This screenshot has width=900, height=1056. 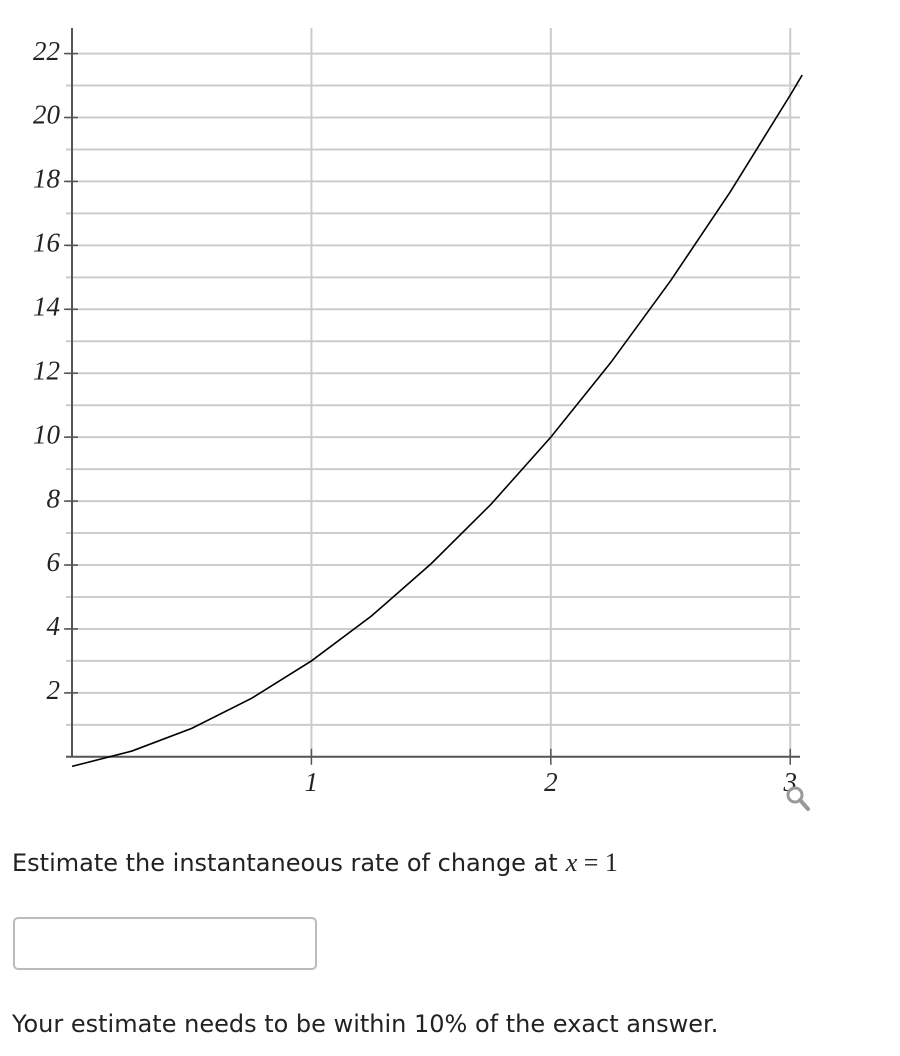 I want to click on y-tick-label: 8, so click(x=54, y=498).